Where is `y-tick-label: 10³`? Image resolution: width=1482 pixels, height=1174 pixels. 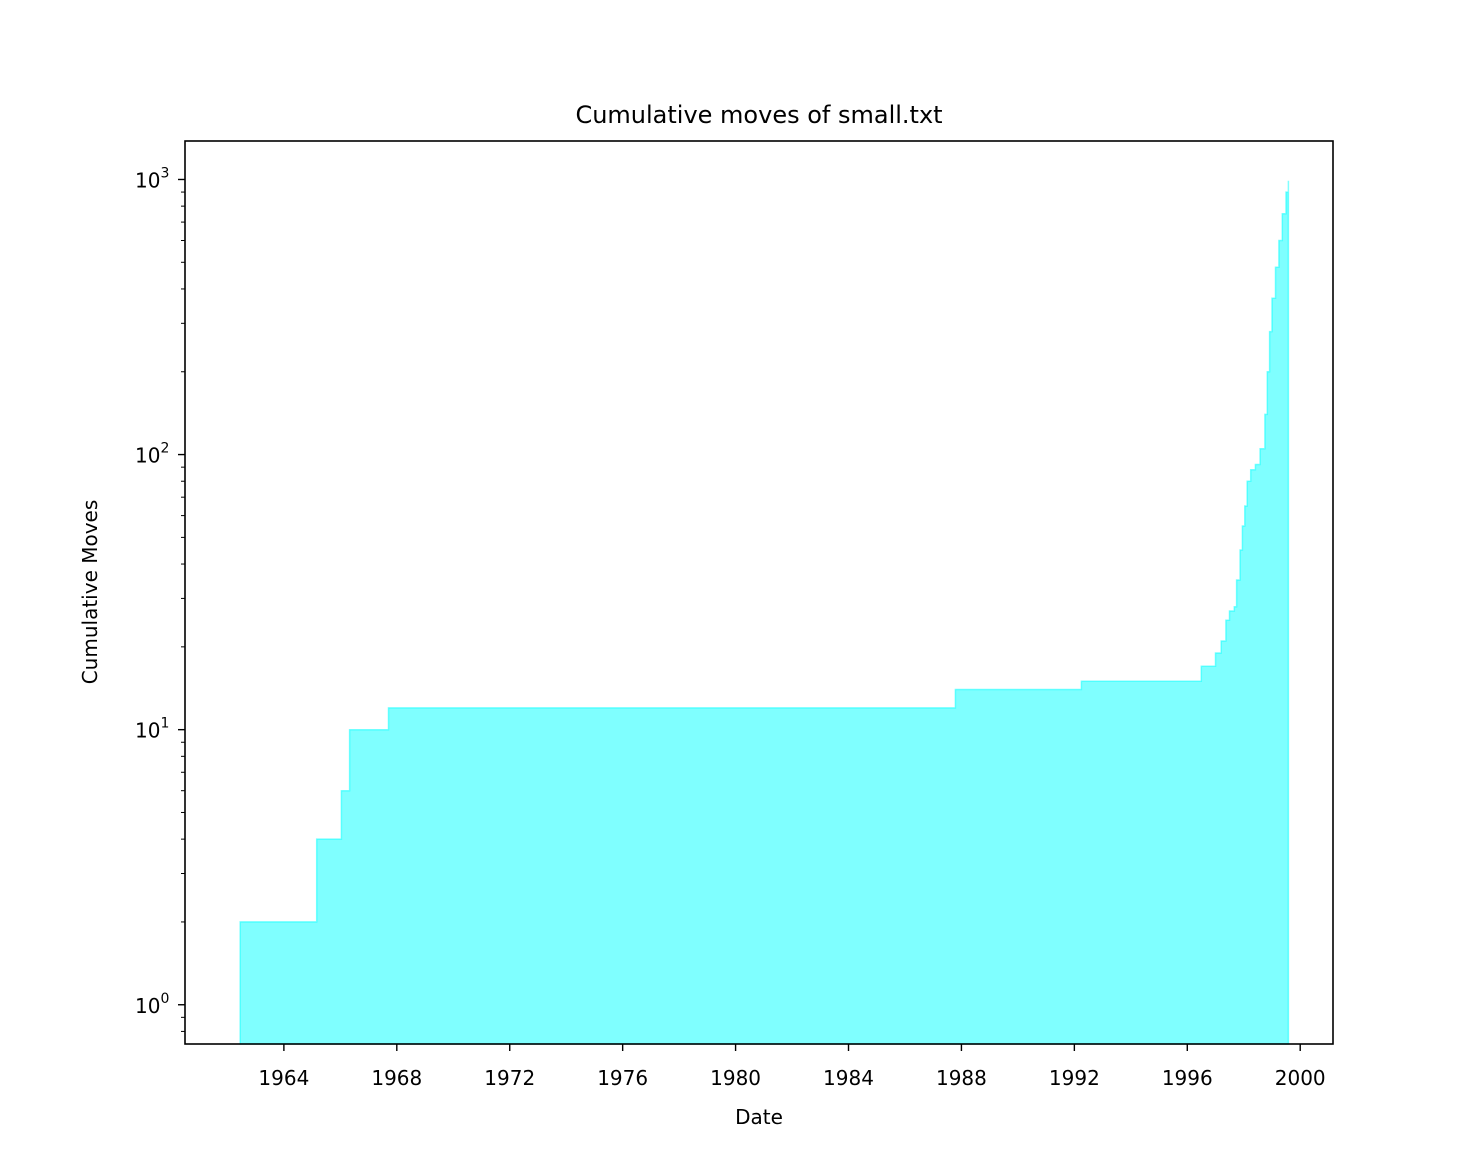
y-tick-label: 10³ is located at coordinates (152, 178).